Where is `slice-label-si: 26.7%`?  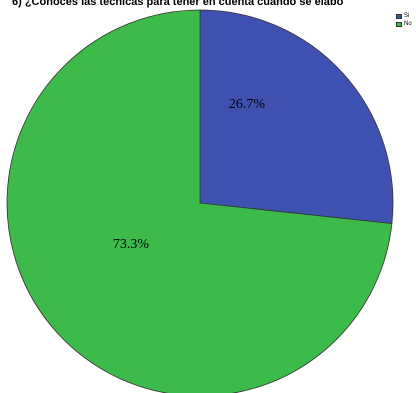 slice-label-si: 26.7% is located at coordinates (247, 104).